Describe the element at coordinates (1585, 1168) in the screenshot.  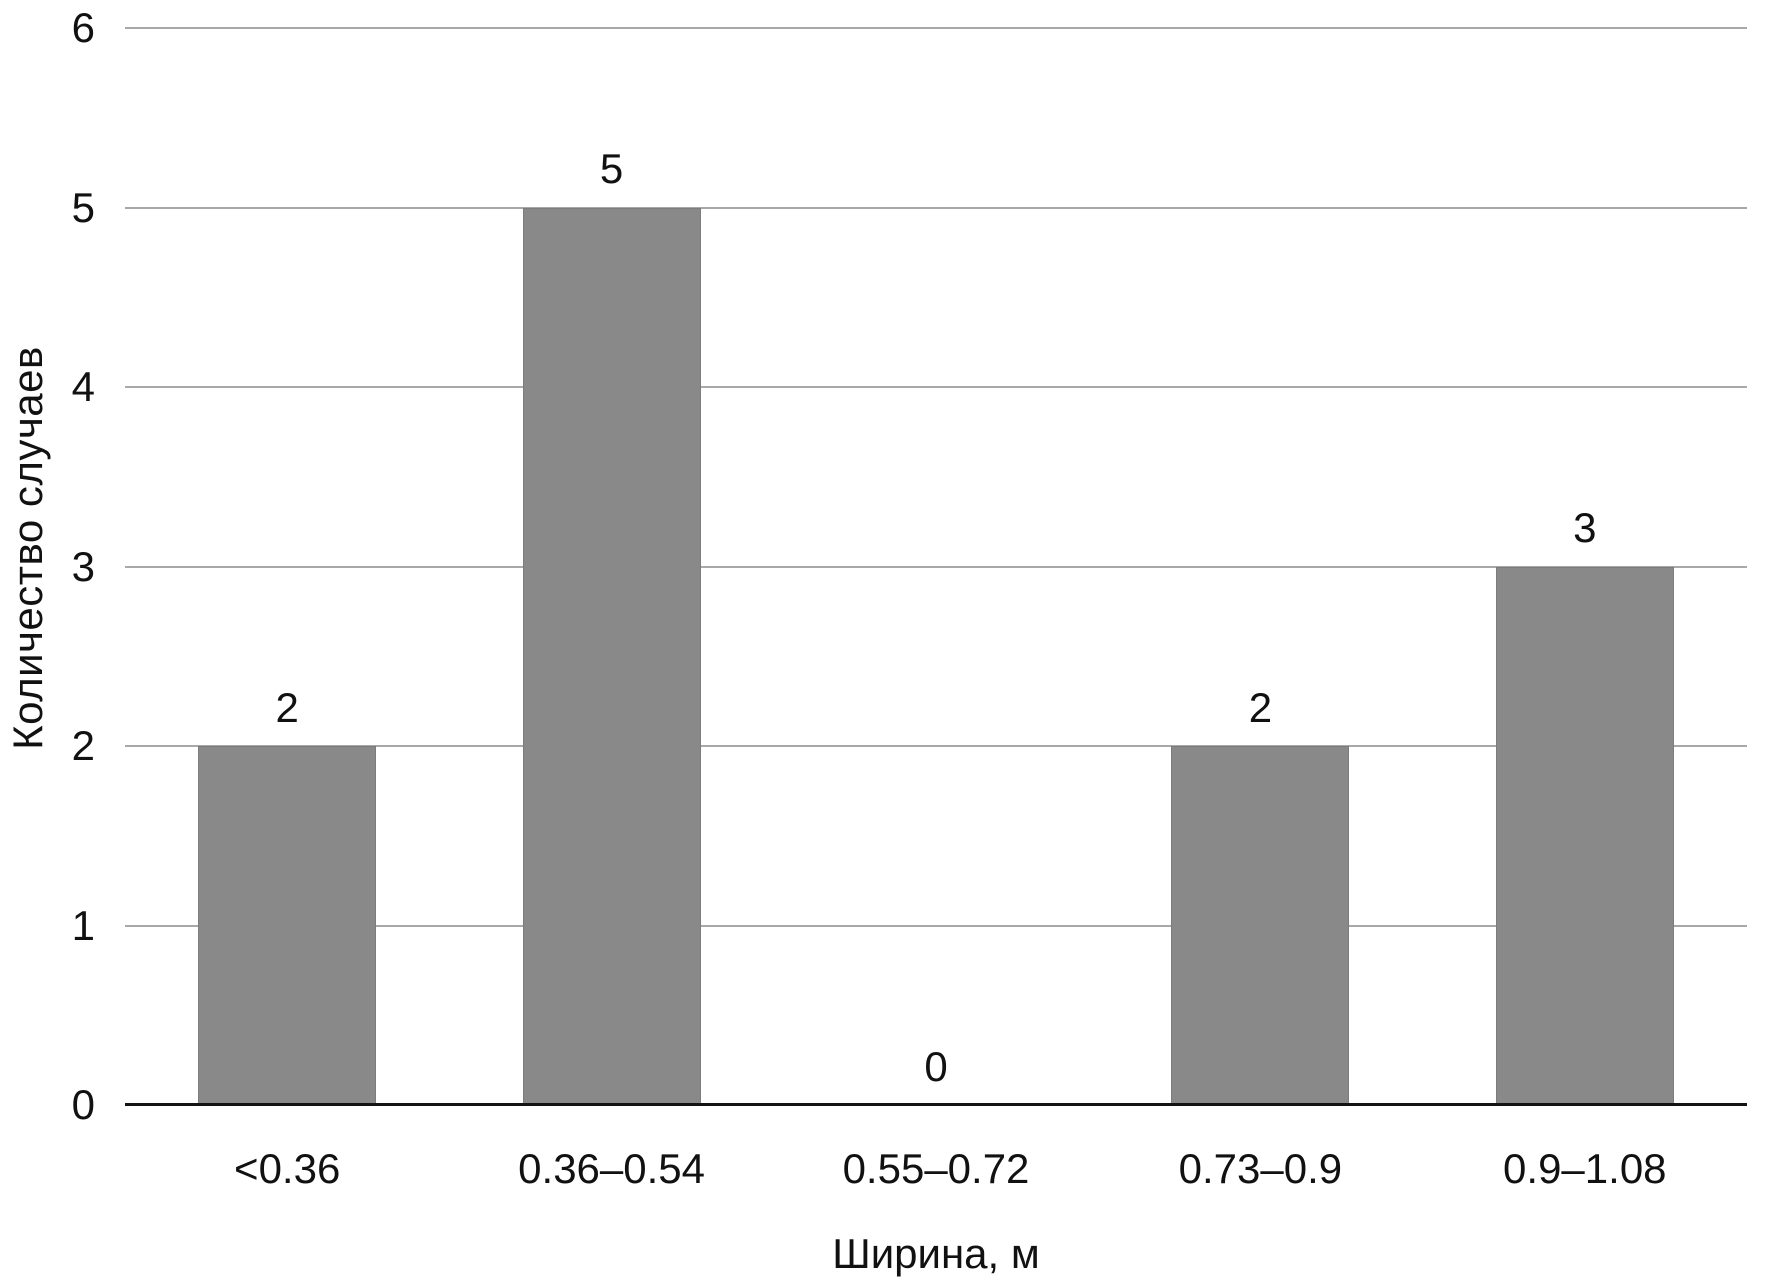
I see `x-tick-label-5: 0.9–1.08` at that location.